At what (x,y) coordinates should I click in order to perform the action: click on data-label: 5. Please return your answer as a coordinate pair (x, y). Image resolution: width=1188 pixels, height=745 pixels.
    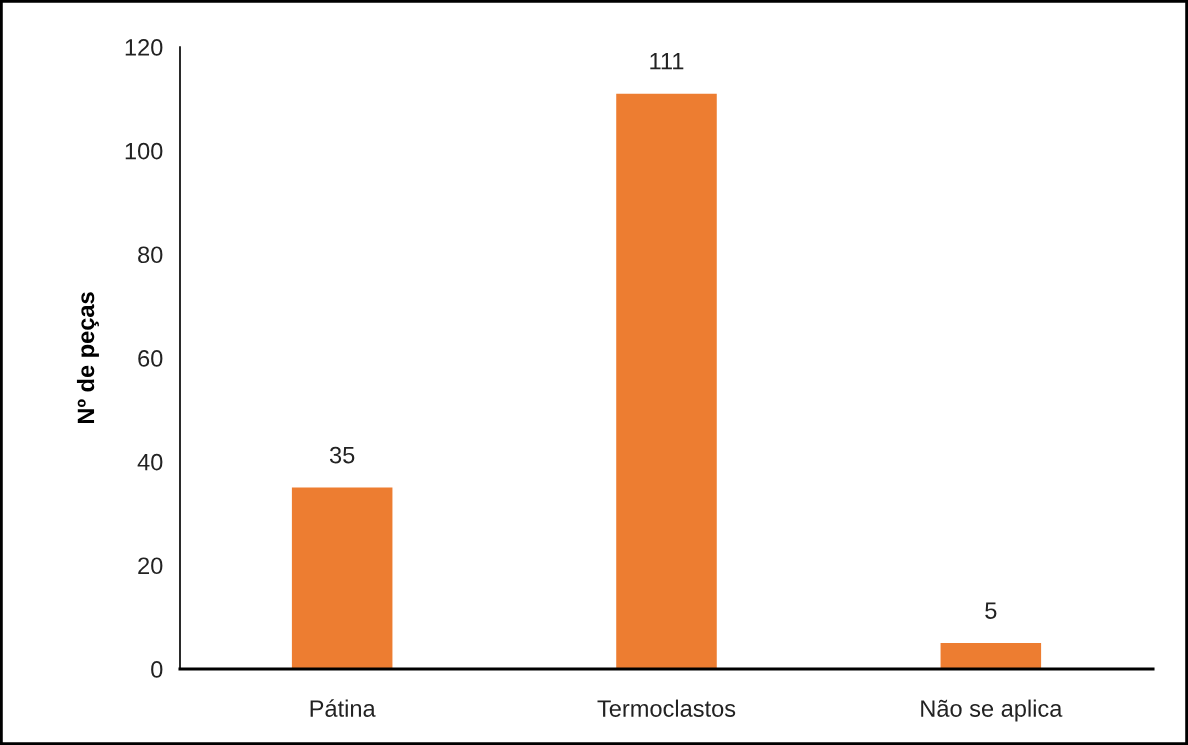
    Looking at the image, I should click on (991, 610).